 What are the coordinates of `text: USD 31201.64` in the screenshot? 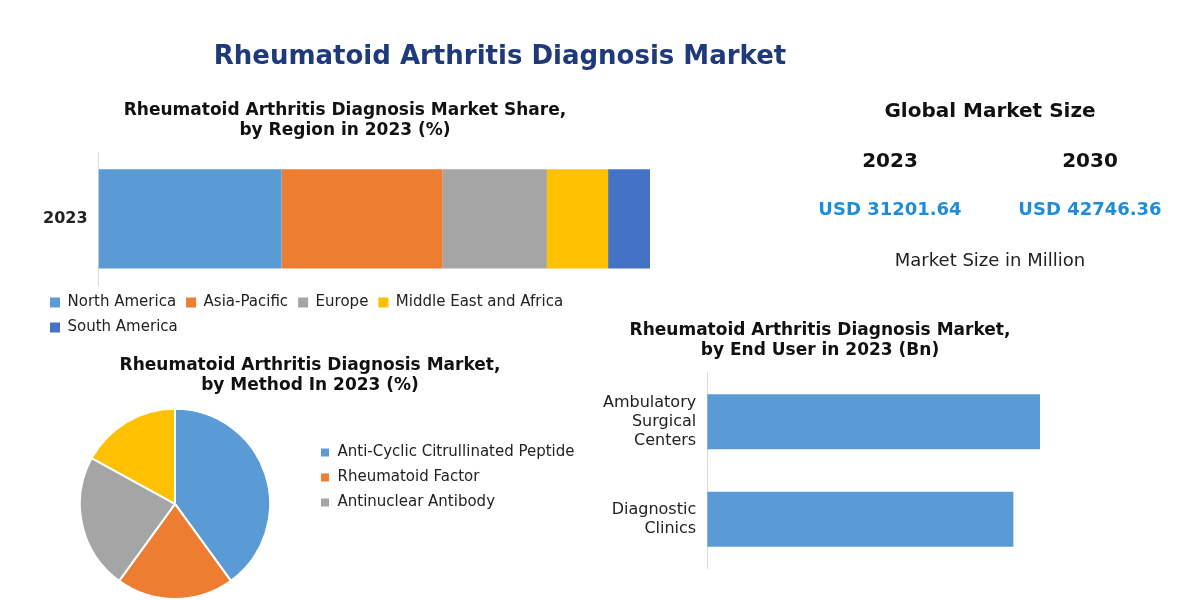 It's located at (890, 208).